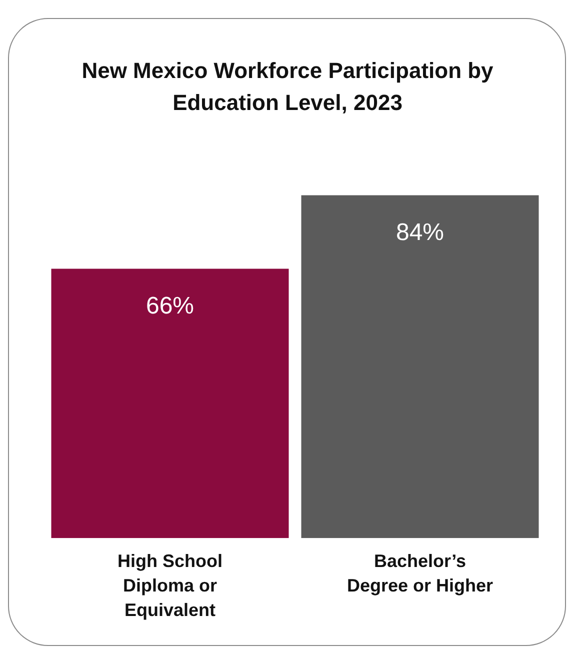  What do you see at coordinates (420, 232) in the screenshot?
I see `data-label: 84%` at bounding box center [420, 232].